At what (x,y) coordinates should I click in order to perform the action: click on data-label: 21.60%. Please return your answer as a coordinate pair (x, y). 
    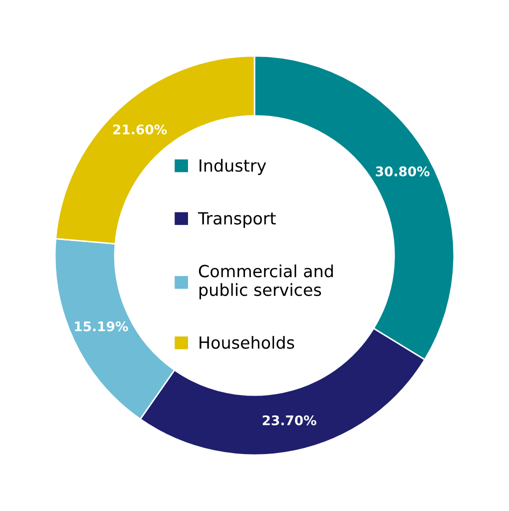
    Looking at the image, I should click on (140, 129).